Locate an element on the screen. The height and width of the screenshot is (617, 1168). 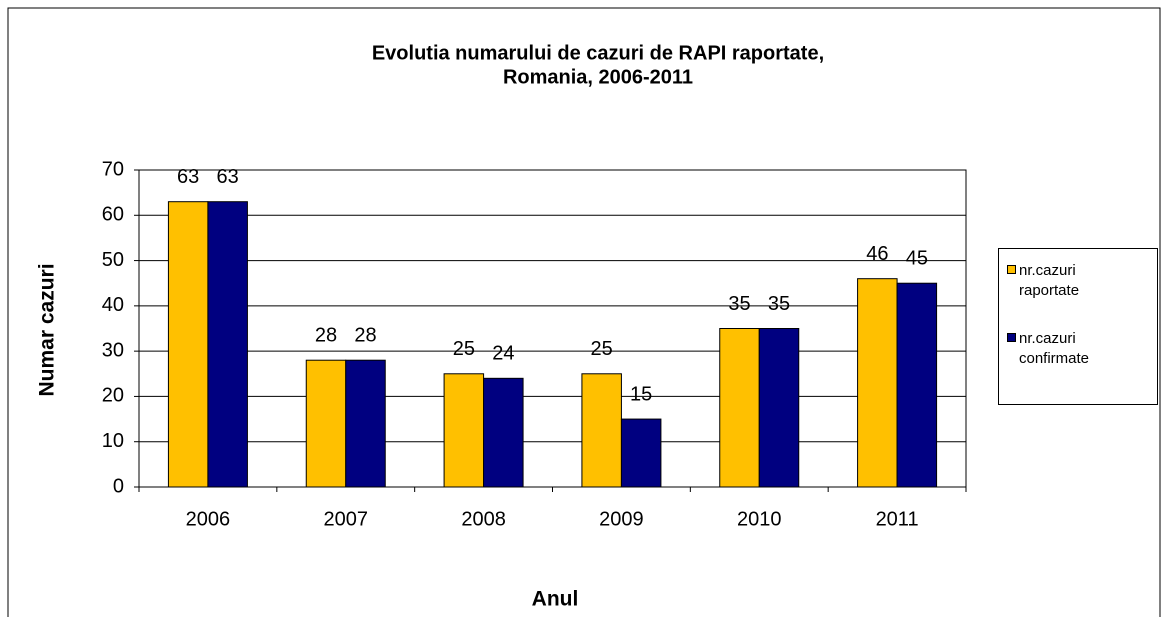
x-tick-label: 2008 is located at coordinates (483, 519).